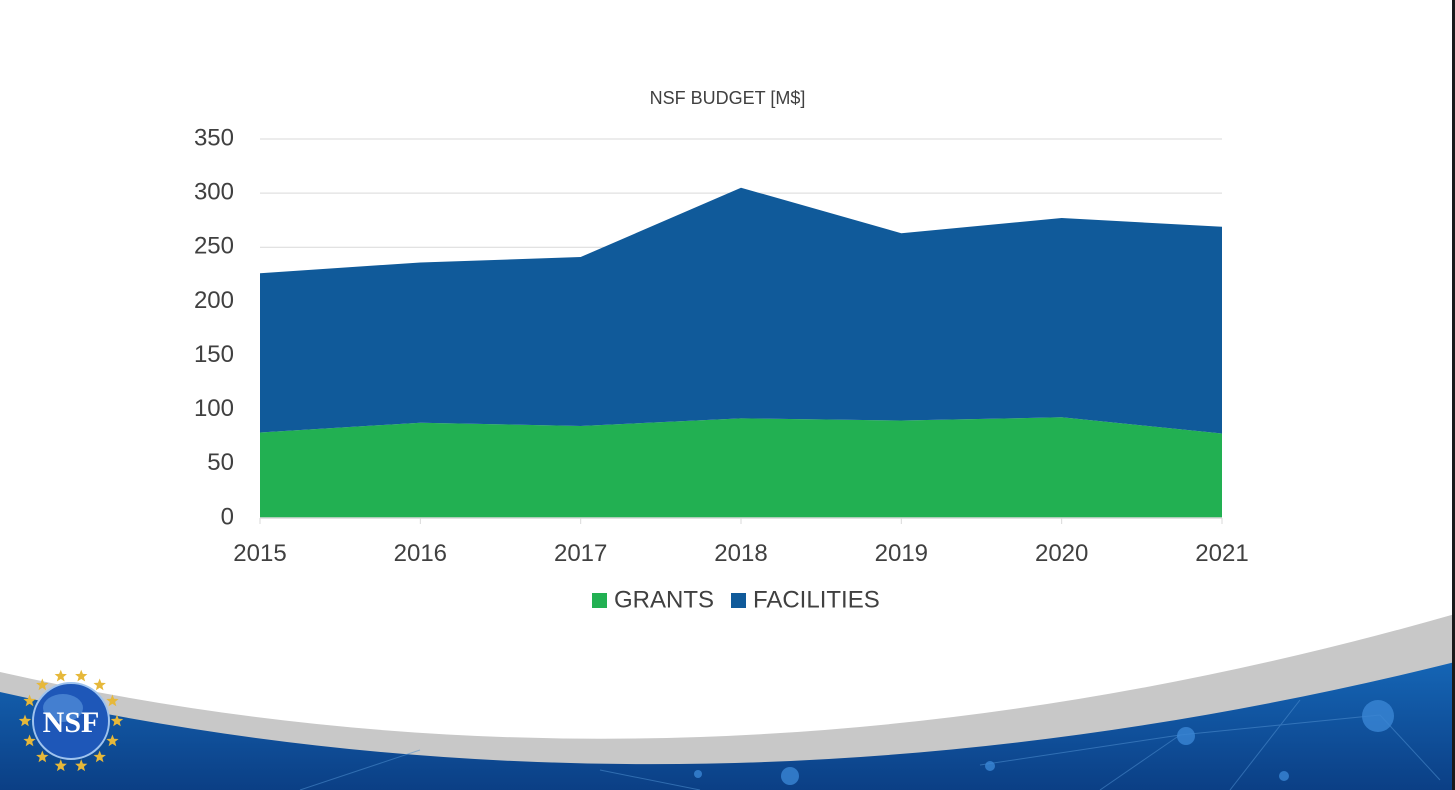 The width and height of the screenshot is (1455, 790). I want to click on y-tick-label: 300, so click(214, 191).